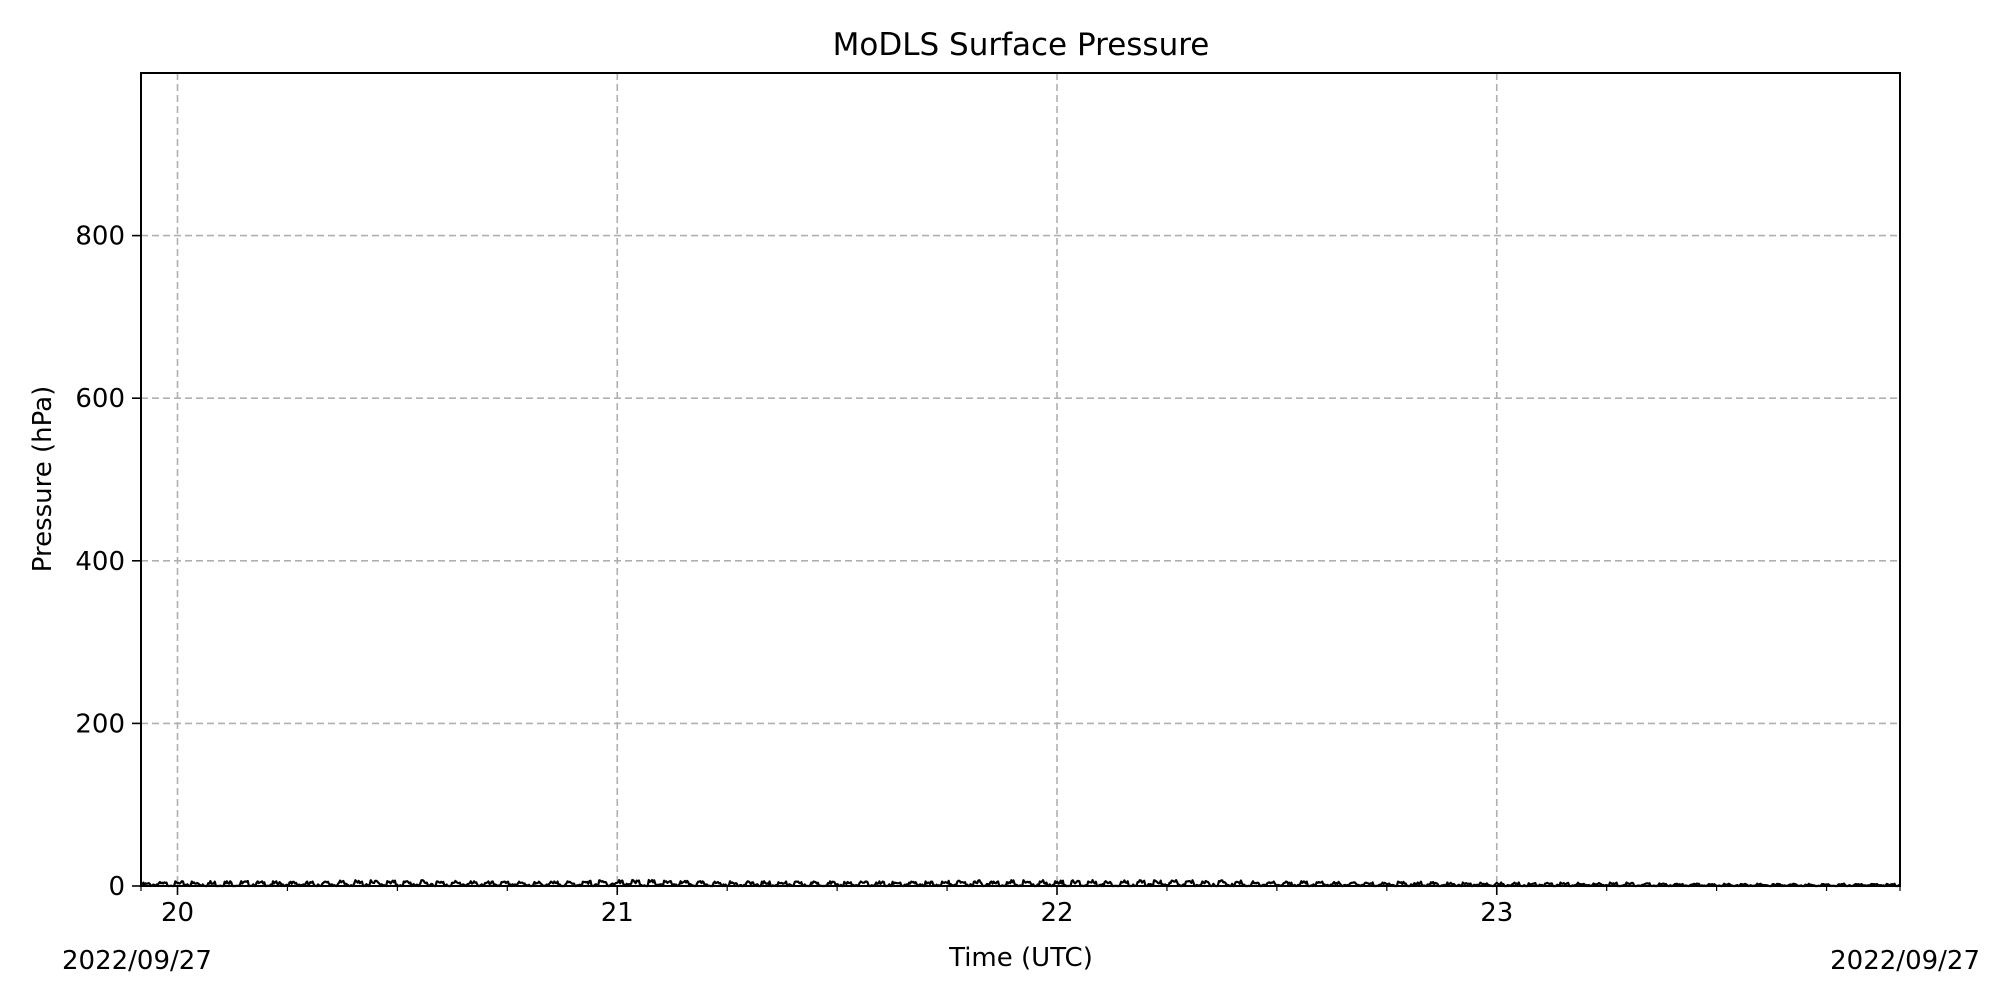 Image resolution: width=2000 pixels, height=1005 pixels. Describe the element at coordinates (43, 479) in the screenshot. I see `y-axis-label: Pressure (hPa)` at that location.